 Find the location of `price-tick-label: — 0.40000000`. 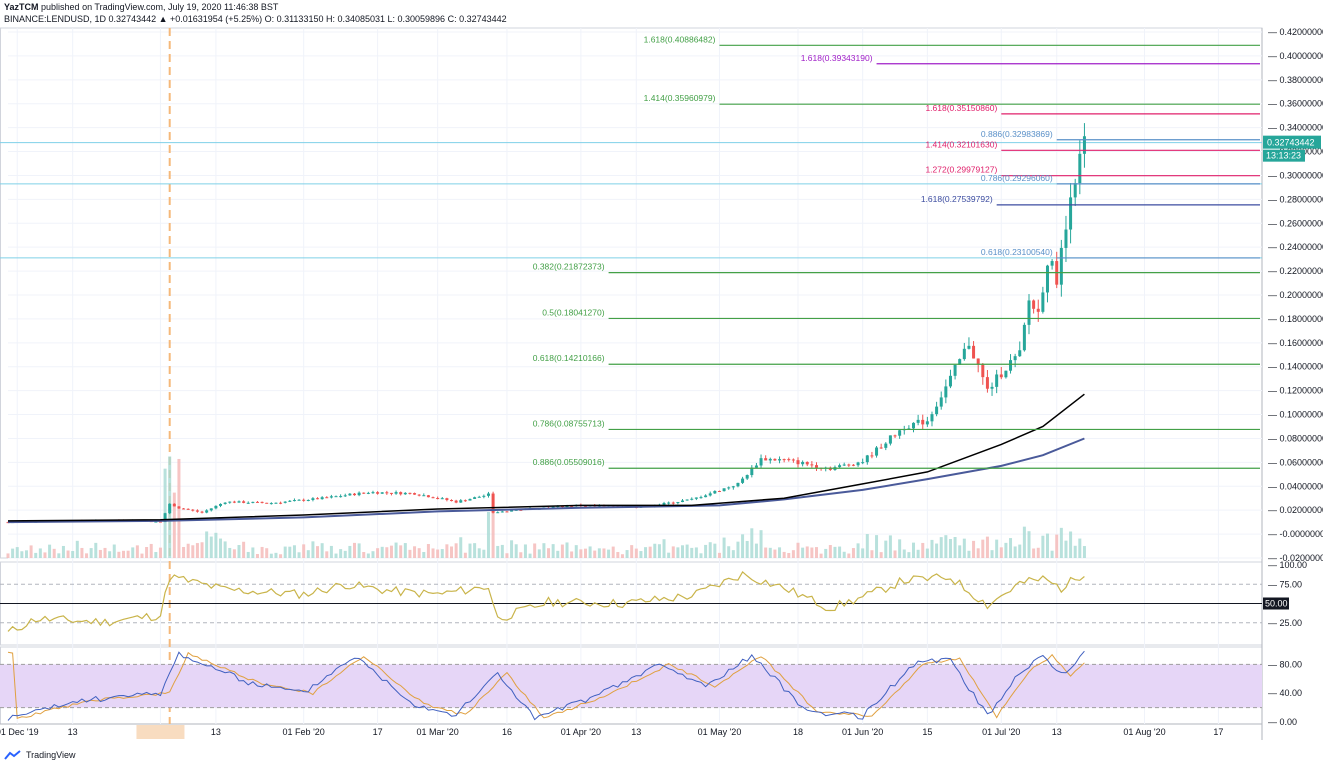

price-tick-label: — 0.40000000 is located at coordinates (1295, 56).